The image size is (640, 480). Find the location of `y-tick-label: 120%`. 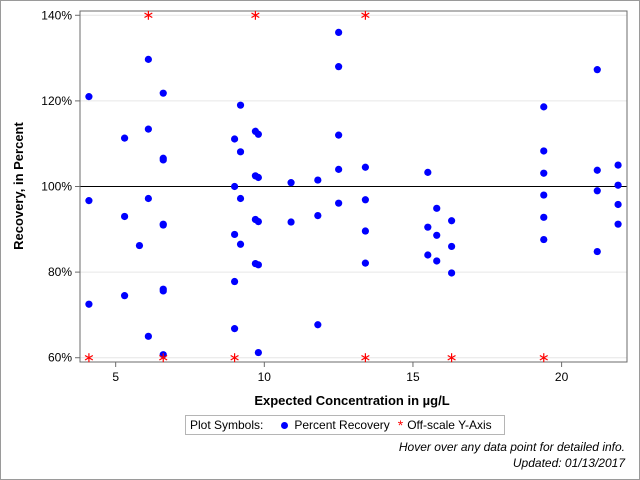

y-tick-label: 120% is located at coordinates (56, 101).